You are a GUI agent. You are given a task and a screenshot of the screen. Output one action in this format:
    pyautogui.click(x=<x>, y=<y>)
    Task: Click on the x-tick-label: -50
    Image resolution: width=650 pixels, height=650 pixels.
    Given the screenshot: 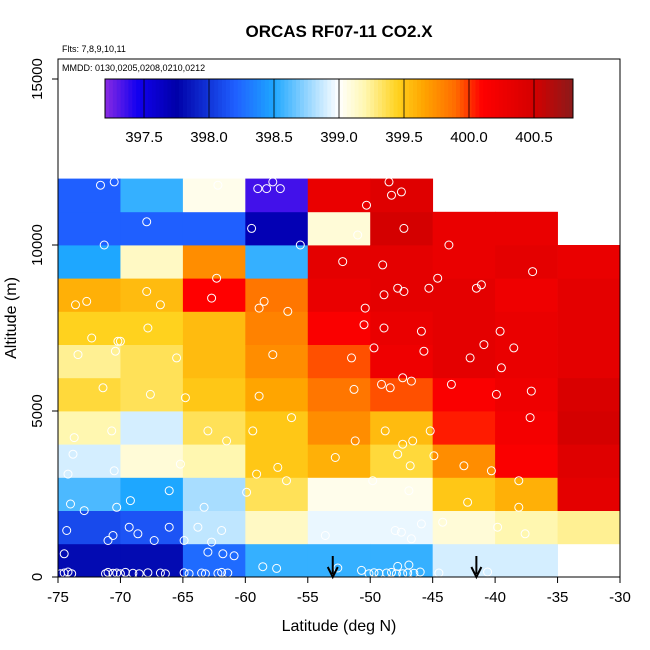 What is the action you would take?
    pyautogui.click(x=370, y=597)
    